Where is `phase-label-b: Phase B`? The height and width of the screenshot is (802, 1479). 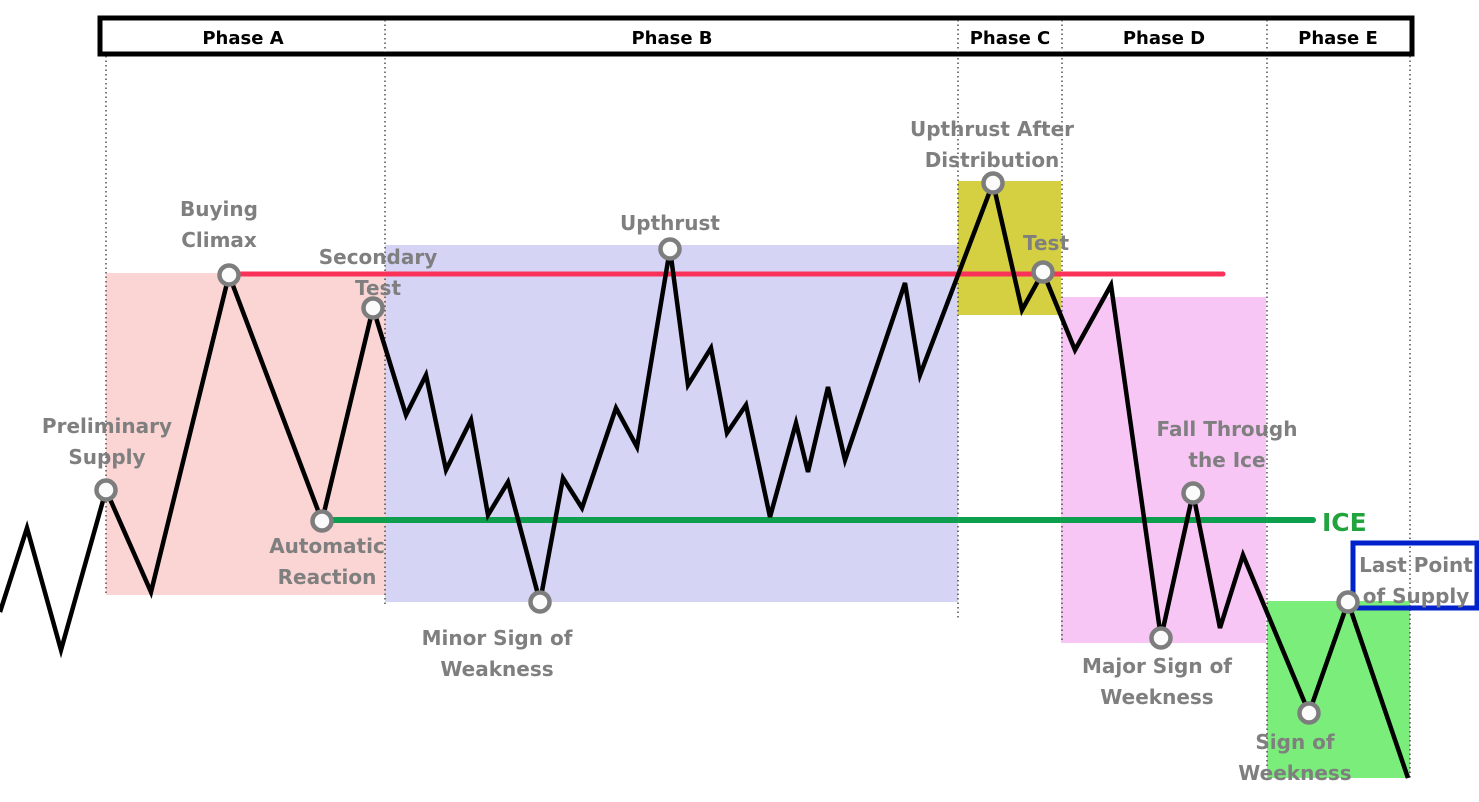 phase-label-b: Phase B is located at coordinates (671, 38).